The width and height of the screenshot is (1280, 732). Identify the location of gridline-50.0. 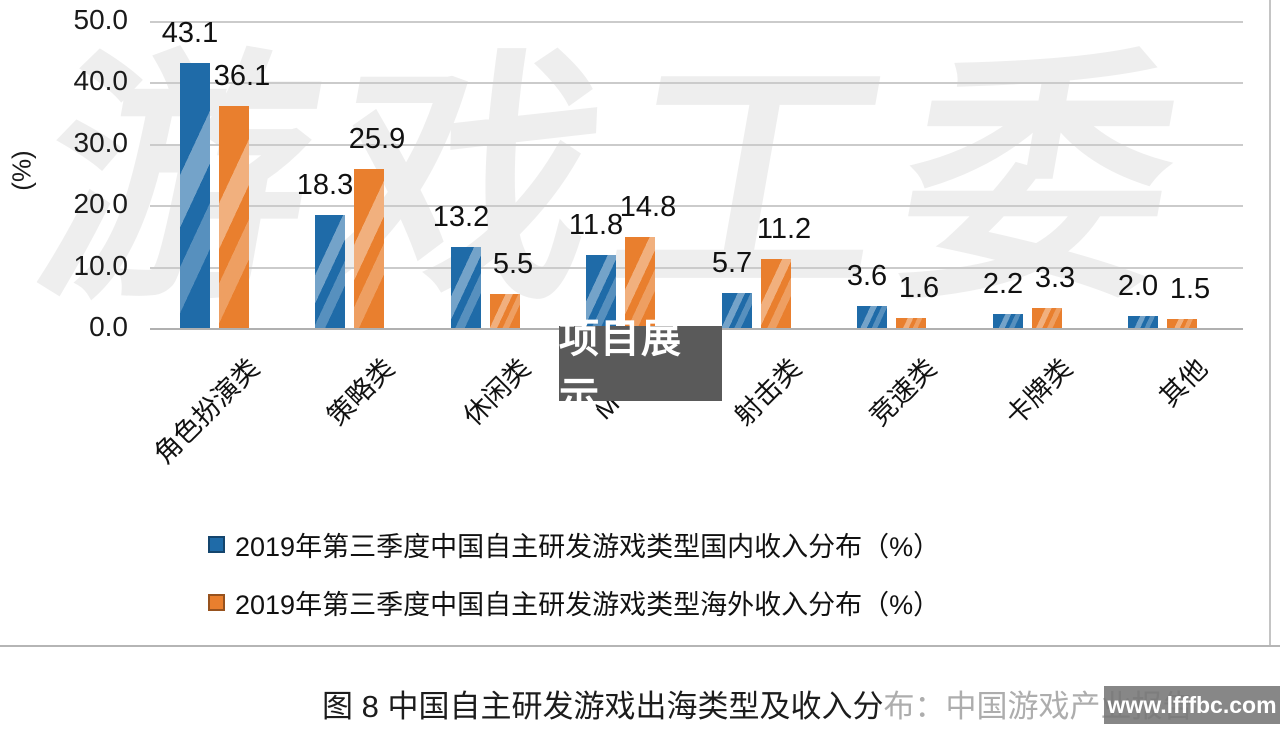
(696, 22).